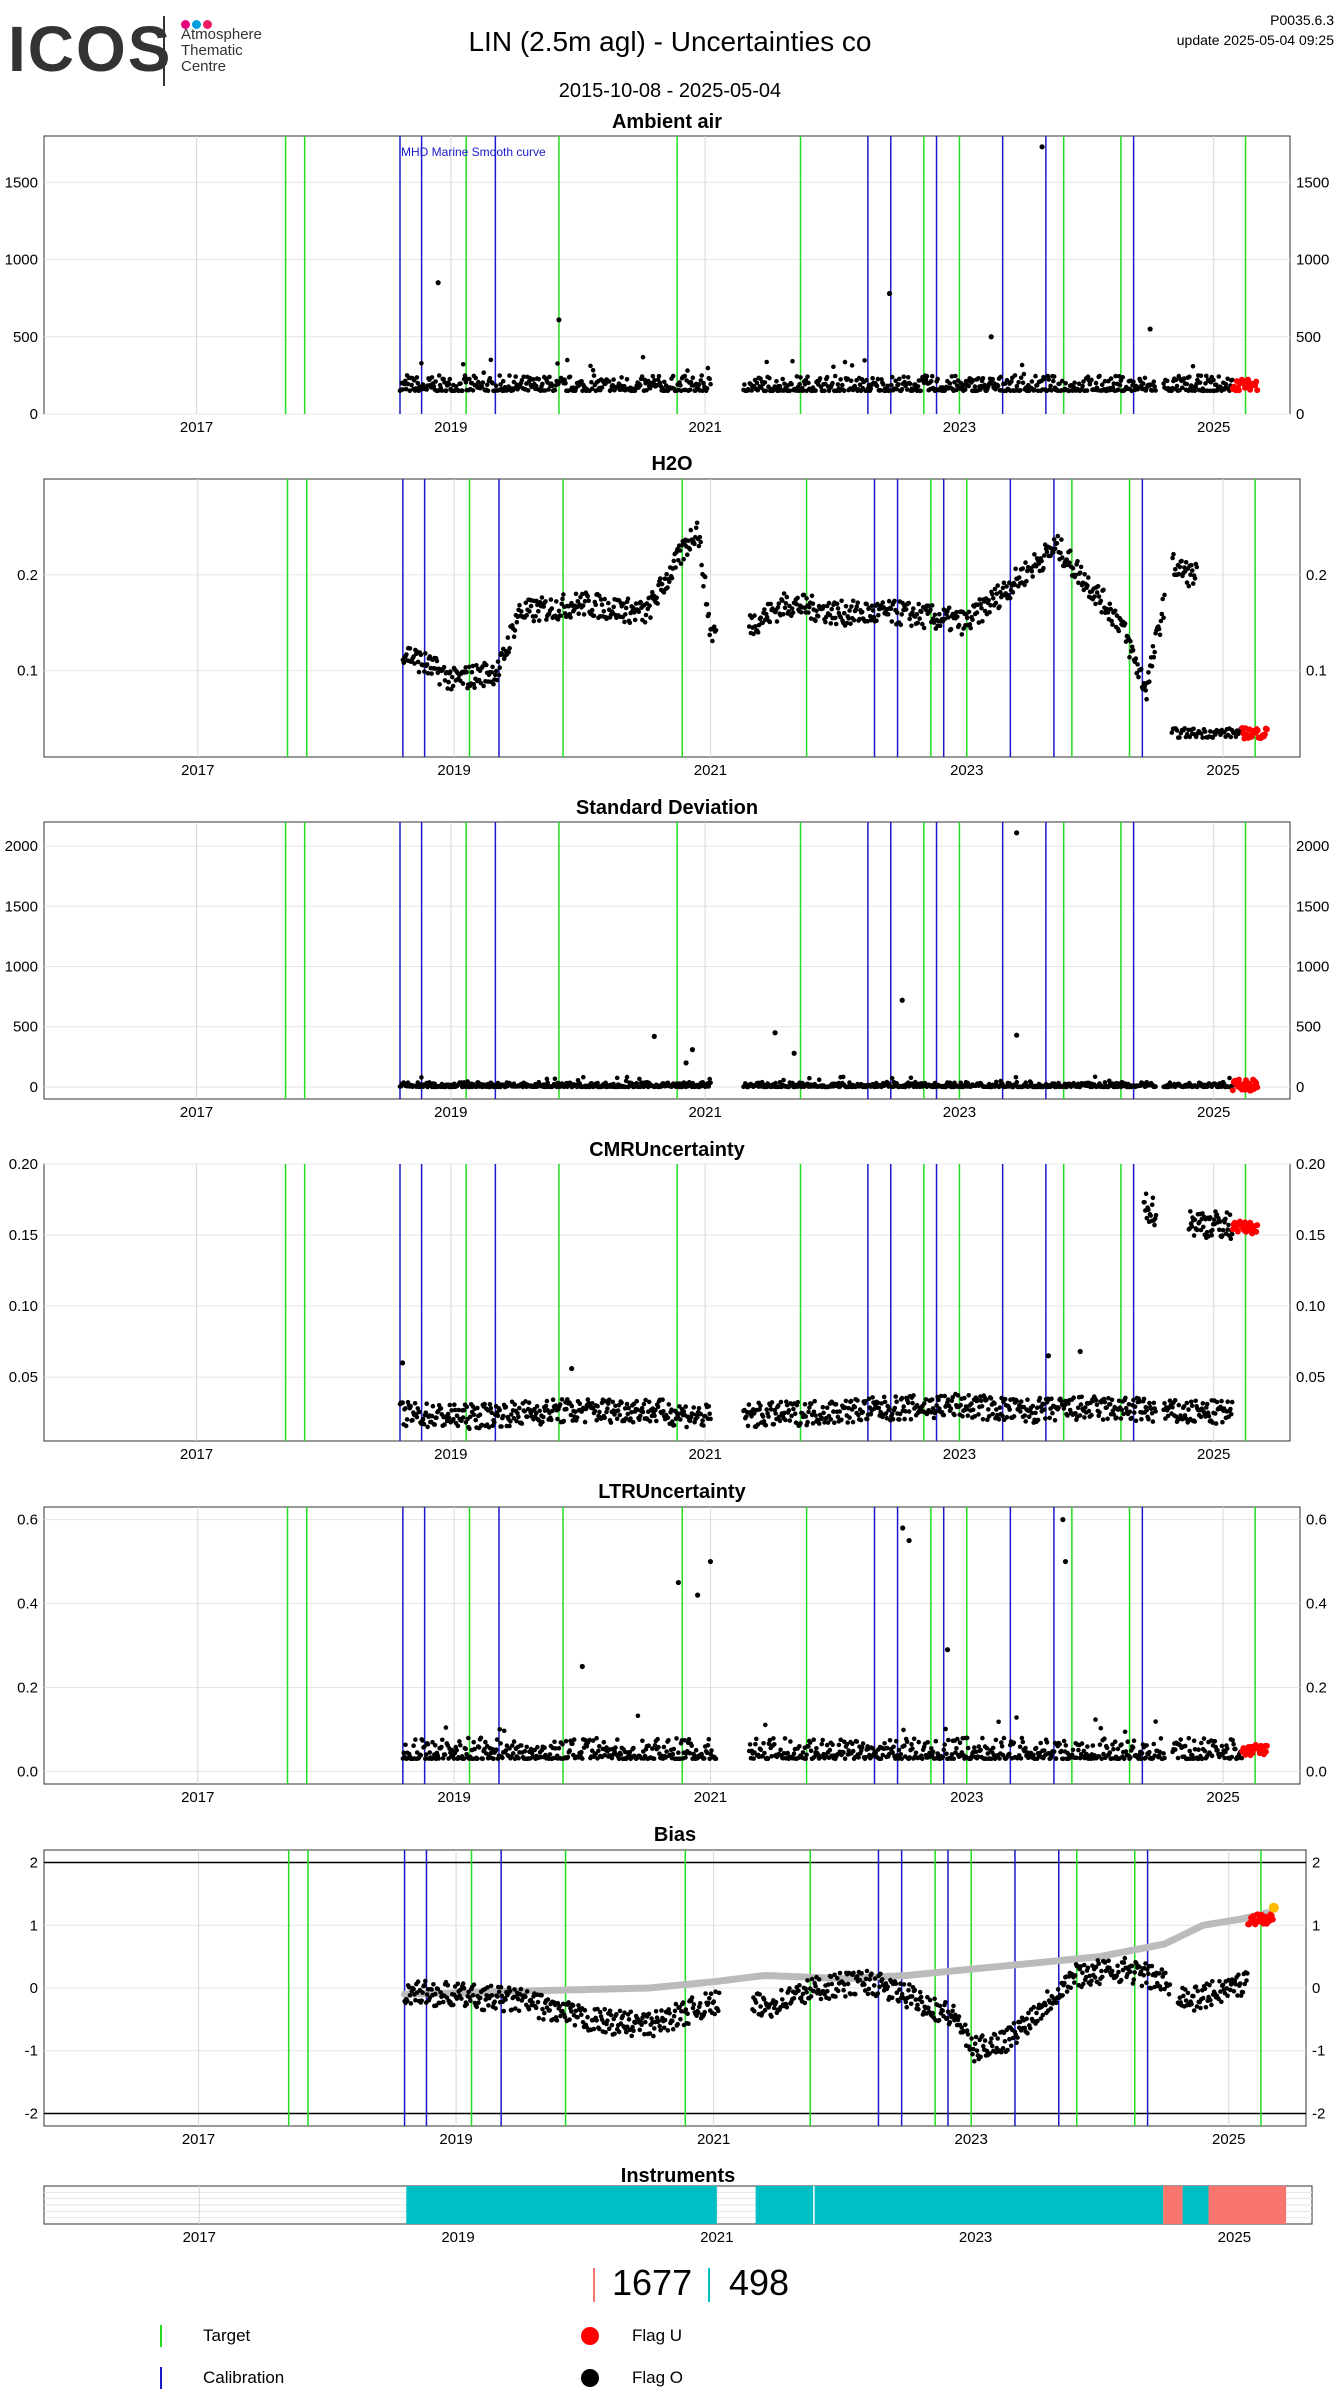  I want to click on x-tick-label: 2019, so click(450, 1112).